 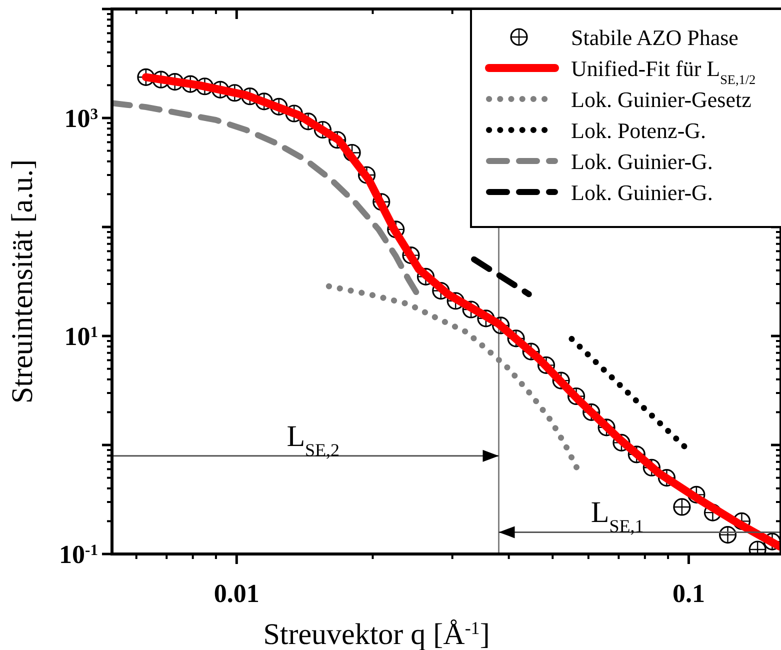 What do you see at coordinates (78, 554) in the screenshot?
I see `y-tick-label: 10$^{-1}$` at bounding box center [78, 554].